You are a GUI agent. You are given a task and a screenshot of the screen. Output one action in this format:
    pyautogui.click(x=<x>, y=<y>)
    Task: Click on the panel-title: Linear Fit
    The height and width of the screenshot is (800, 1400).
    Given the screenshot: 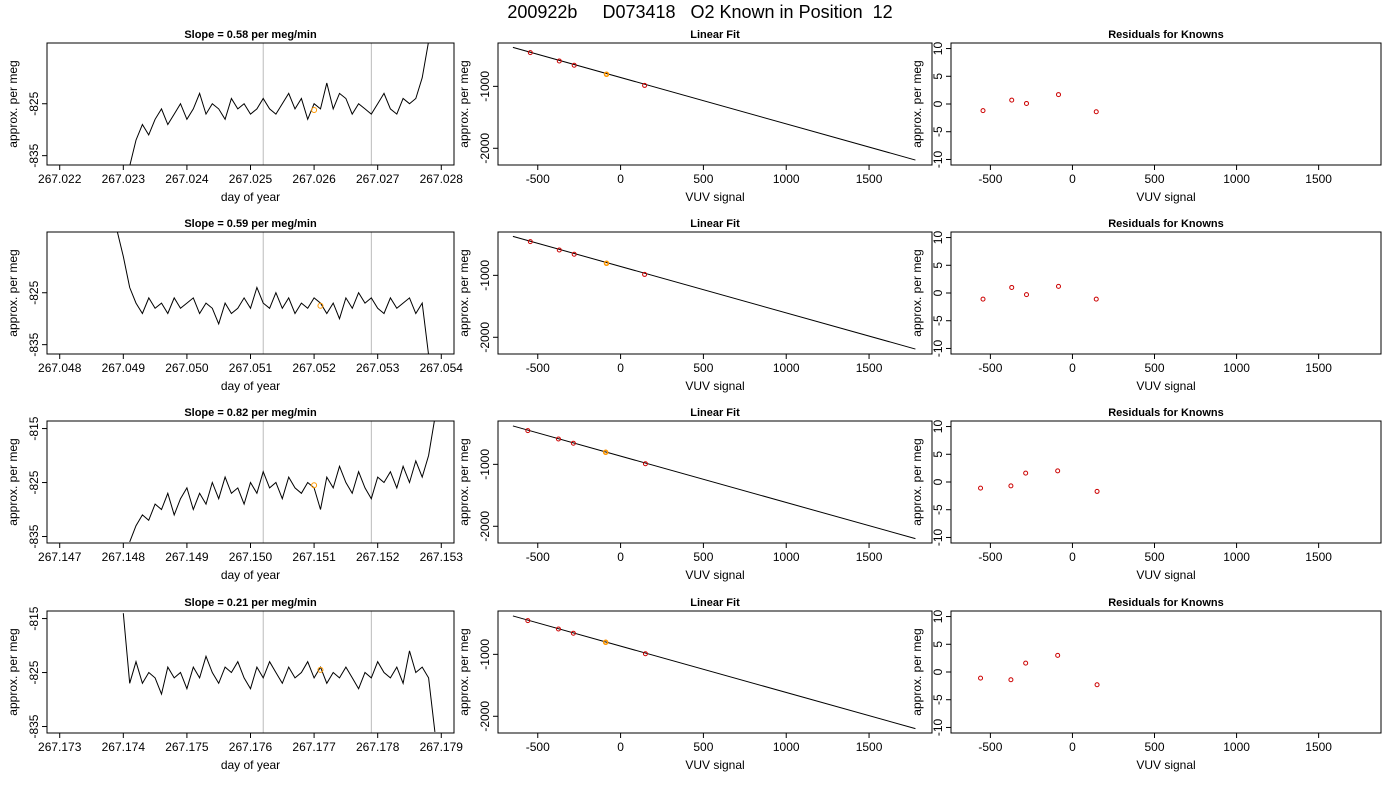 What is the action you would take?
    pyautogui.click(x=715, y=224)
    